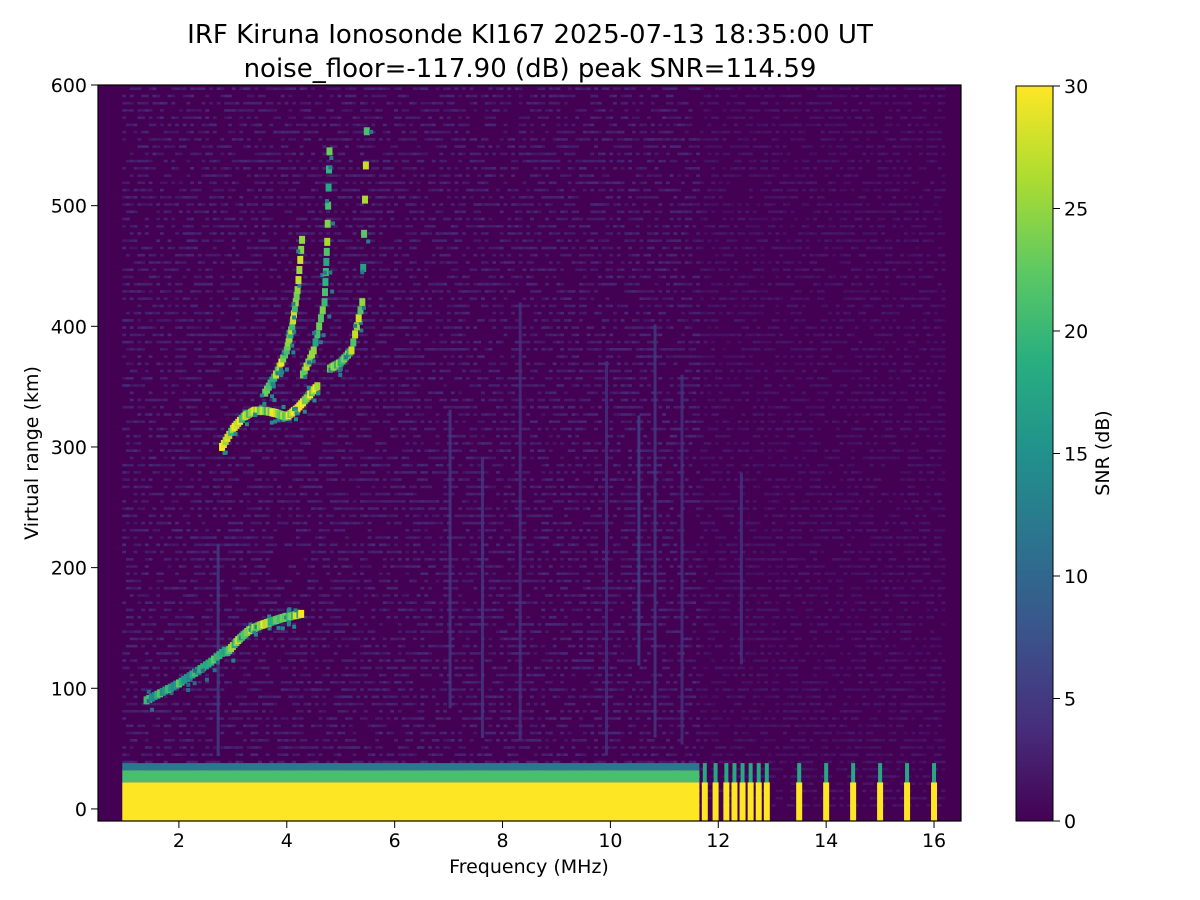 The width and height of the screenshot is (1200, 900). Describe the element at coordinates (1076, 577) in the screenshot. I see `colorbar-tick-label: 10` at that location.